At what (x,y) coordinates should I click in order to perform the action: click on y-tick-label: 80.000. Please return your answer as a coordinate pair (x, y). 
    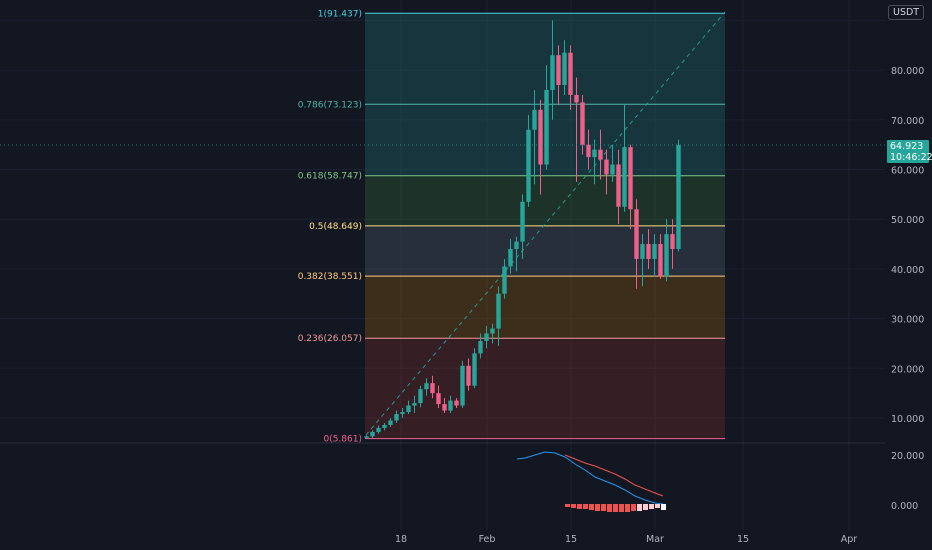
    Looking at the image, I should click on (907, 71).